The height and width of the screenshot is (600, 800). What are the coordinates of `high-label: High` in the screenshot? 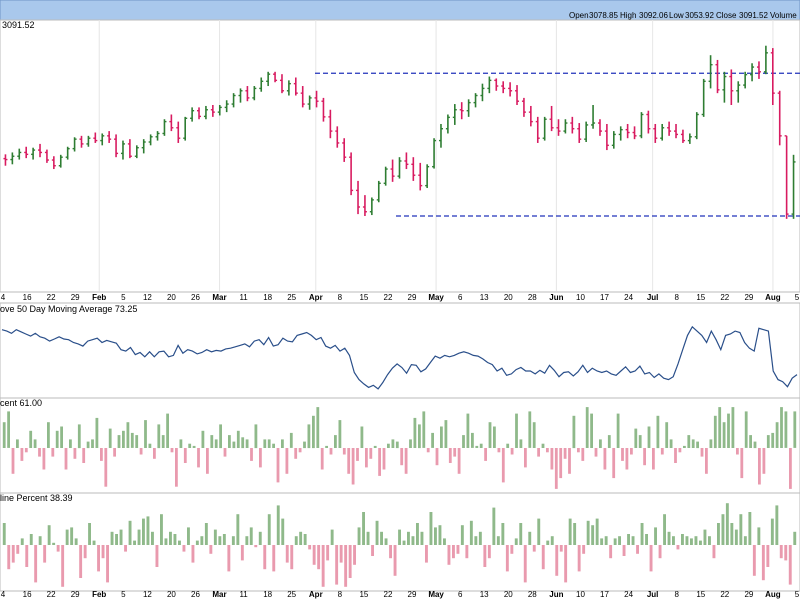 It's located at (628, 15).